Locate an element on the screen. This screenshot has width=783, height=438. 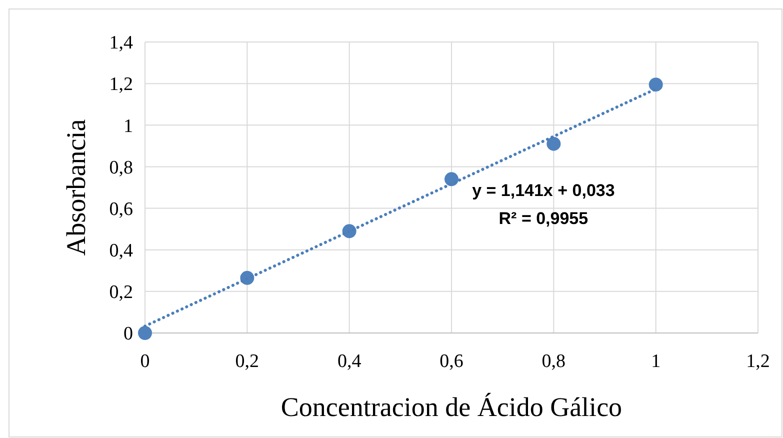
x-tick-label: 0,8 is located at coordinates (554, 361).